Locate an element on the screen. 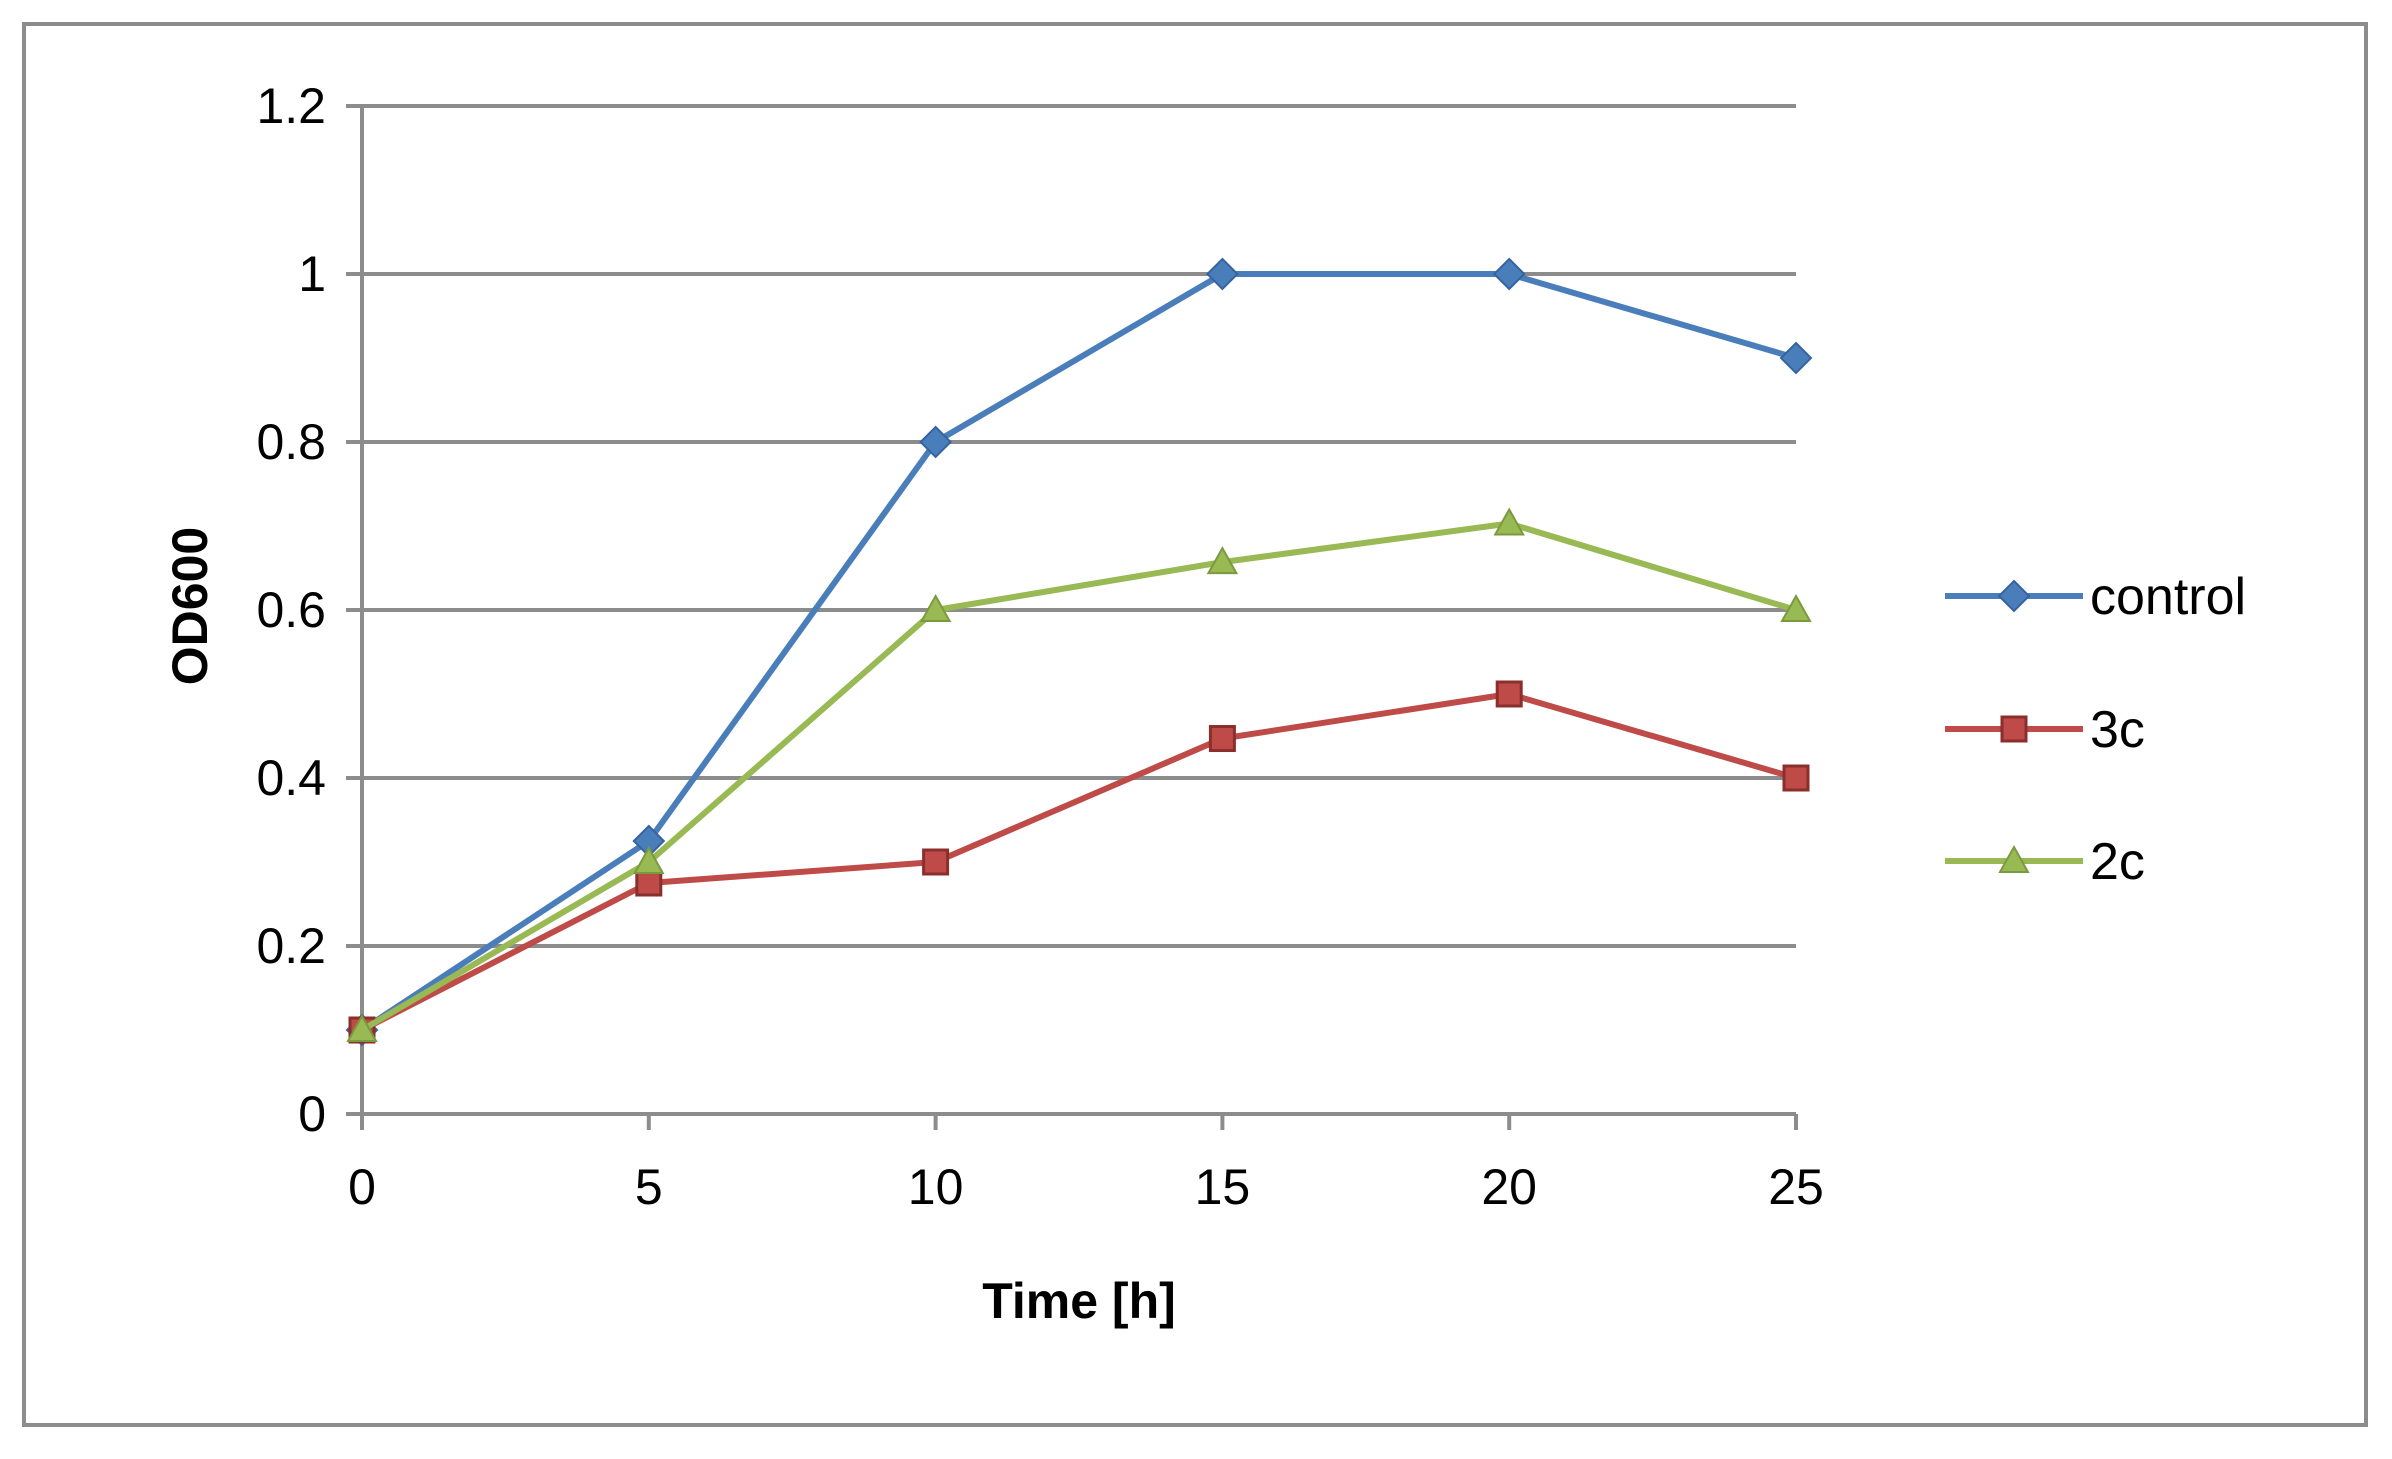 The height and width of the screenshot is (1459, 2392). y-tick-label: 1.2 is located at coordinates (291, 106).